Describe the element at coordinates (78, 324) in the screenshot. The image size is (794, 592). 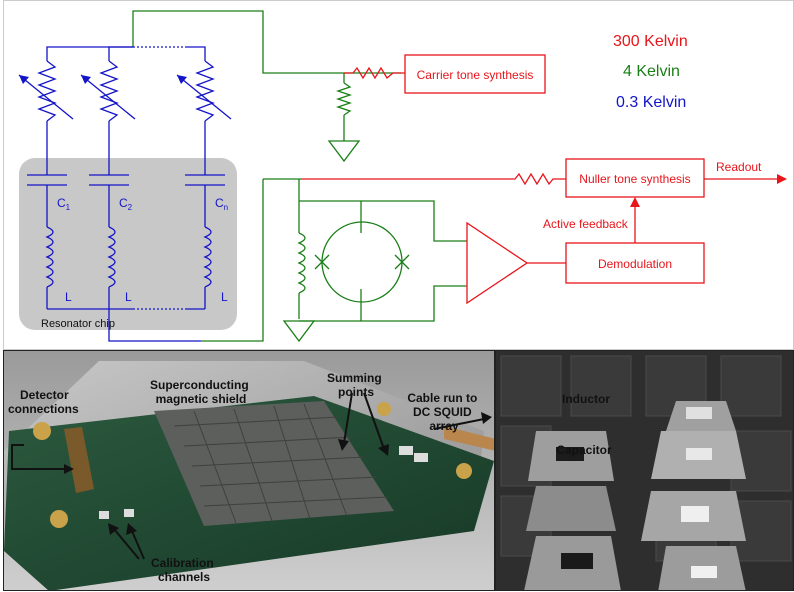
I see `chip-label: Resonator chip` at that location.